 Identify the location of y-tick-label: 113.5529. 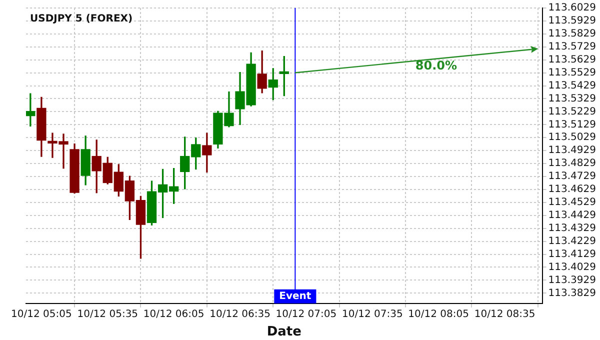
(572, 72).